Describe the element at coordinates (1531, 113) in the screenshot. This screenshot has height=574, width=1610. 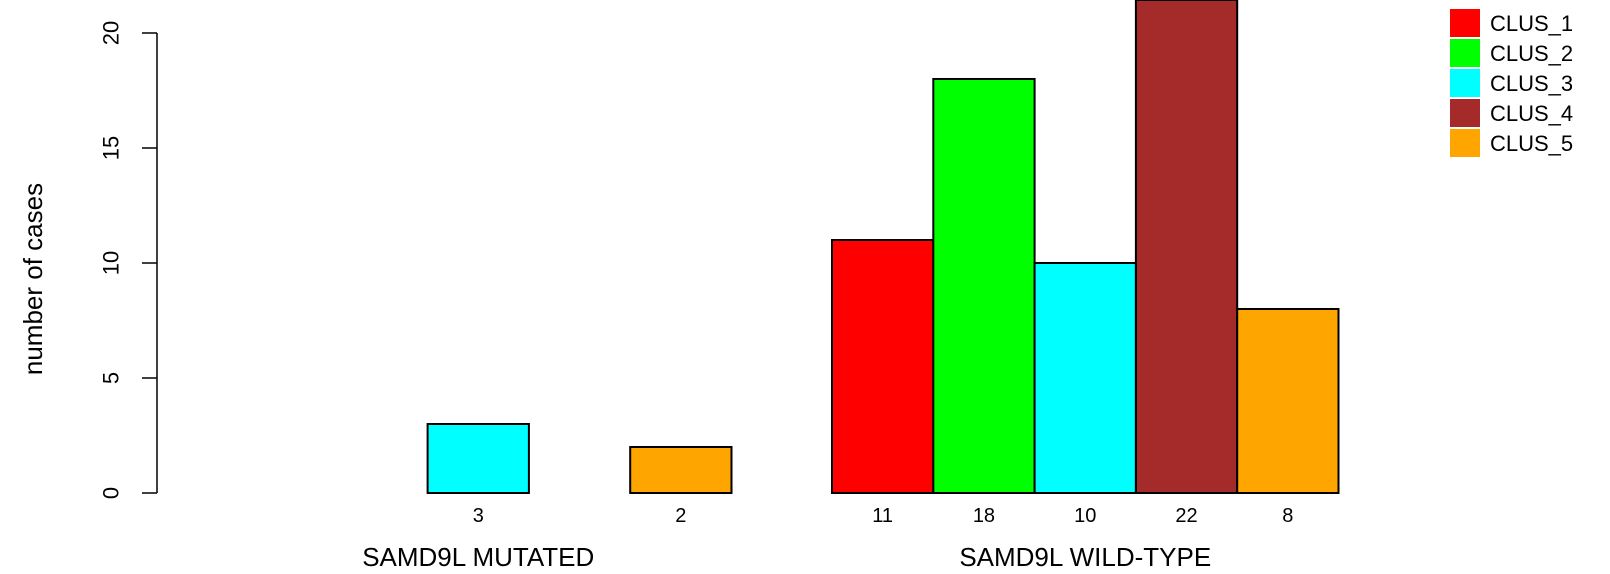
I see `legend-label: CLUS_4` at that location.